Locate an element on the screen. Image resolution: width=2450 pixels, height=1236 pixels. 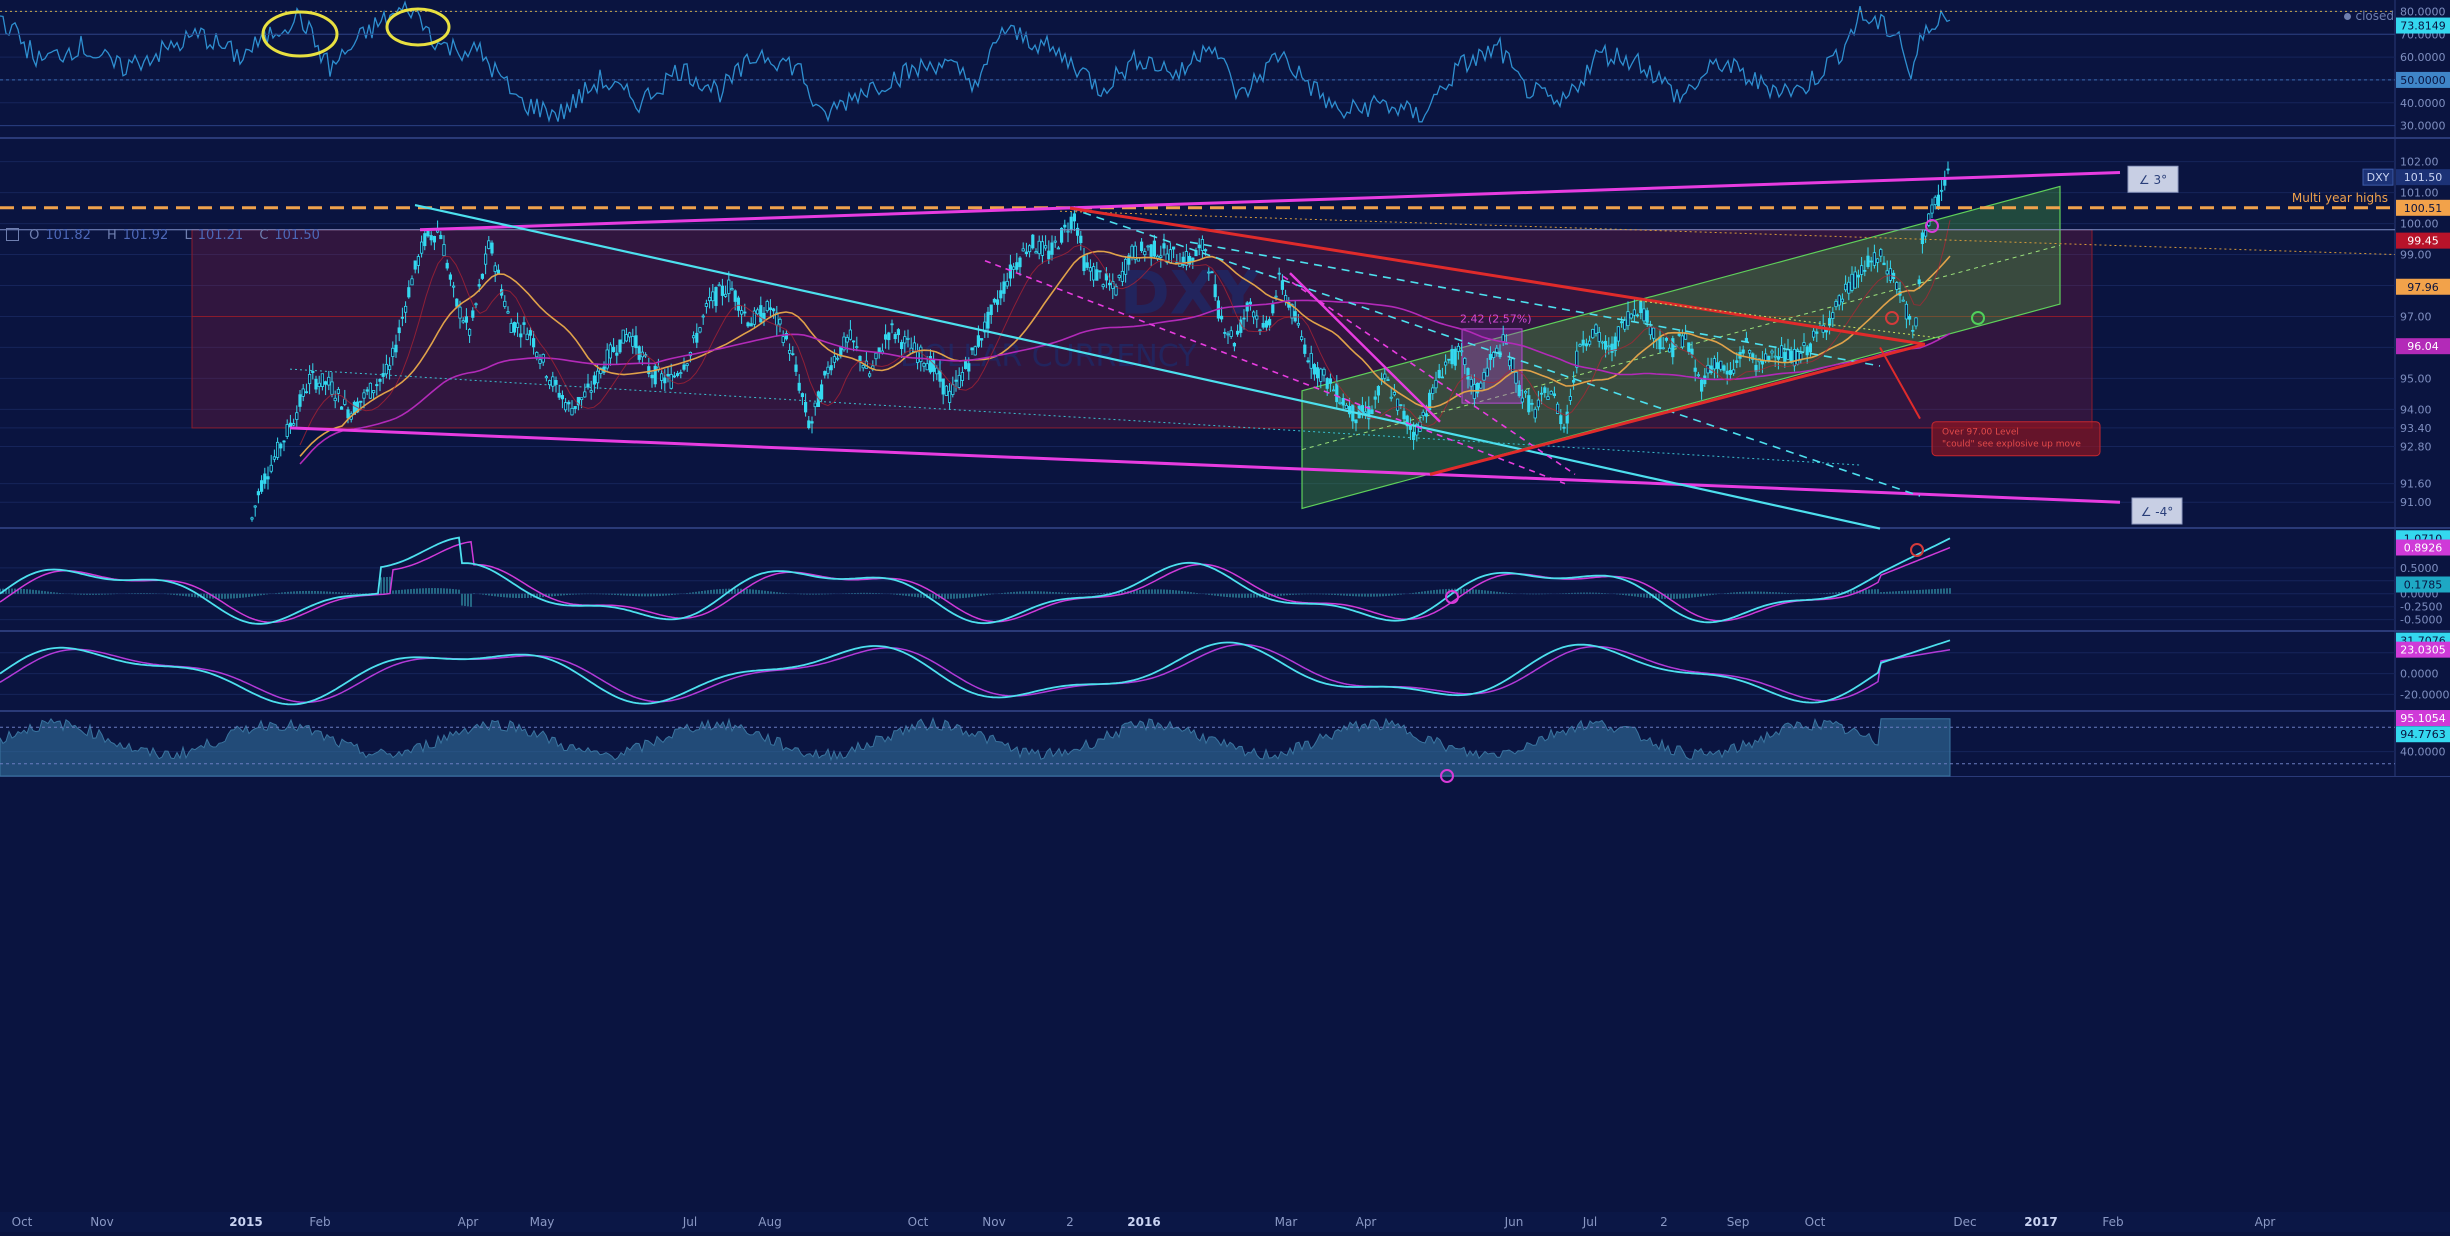
oscillator-line is located at coordinates (975, 672).